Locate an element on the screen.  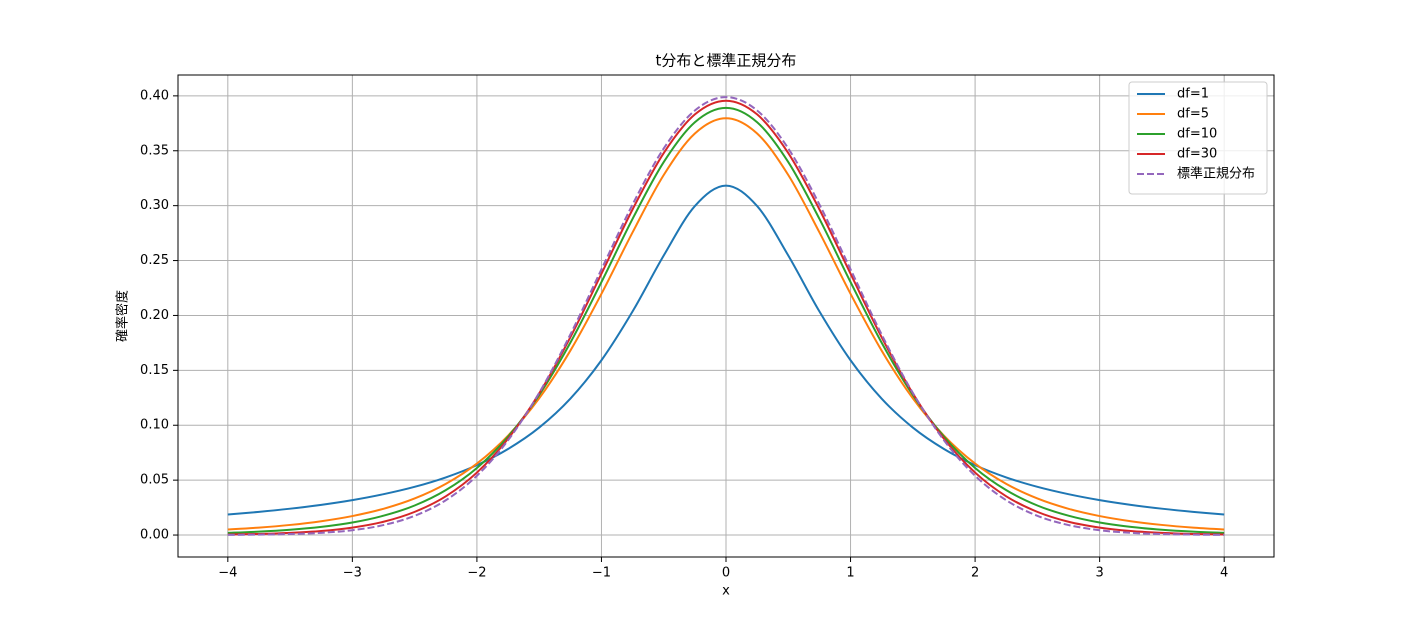
x-tick-label: 4 is located at coordinates (1224, 573).